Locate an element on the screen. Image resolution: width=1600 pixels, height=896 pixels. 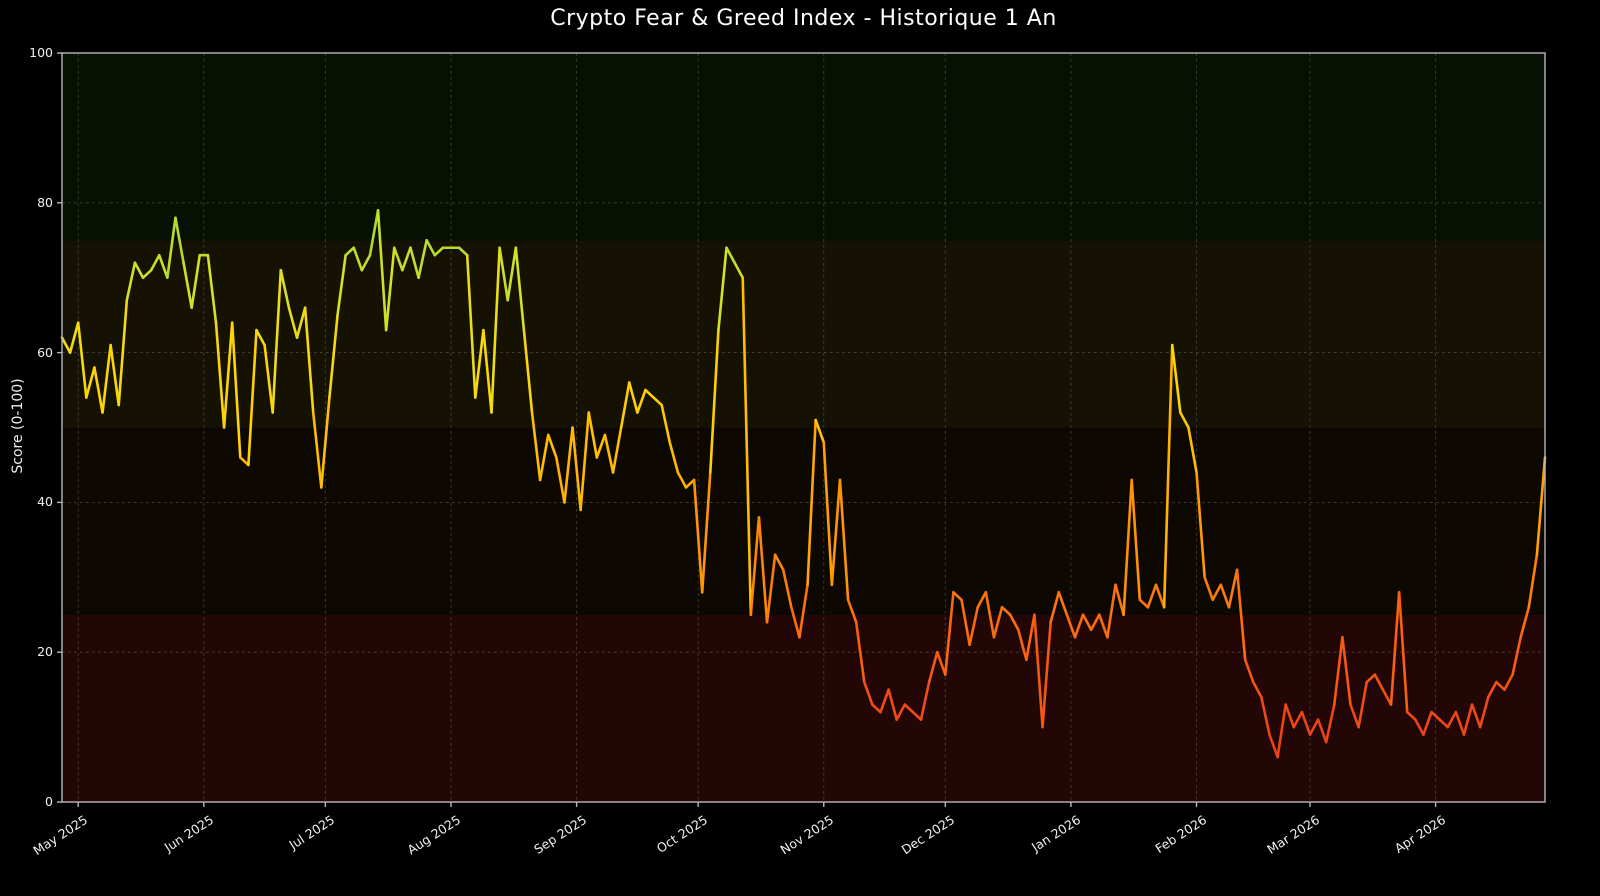
y-tick-label: 0 is located at coordinates (49, 801).